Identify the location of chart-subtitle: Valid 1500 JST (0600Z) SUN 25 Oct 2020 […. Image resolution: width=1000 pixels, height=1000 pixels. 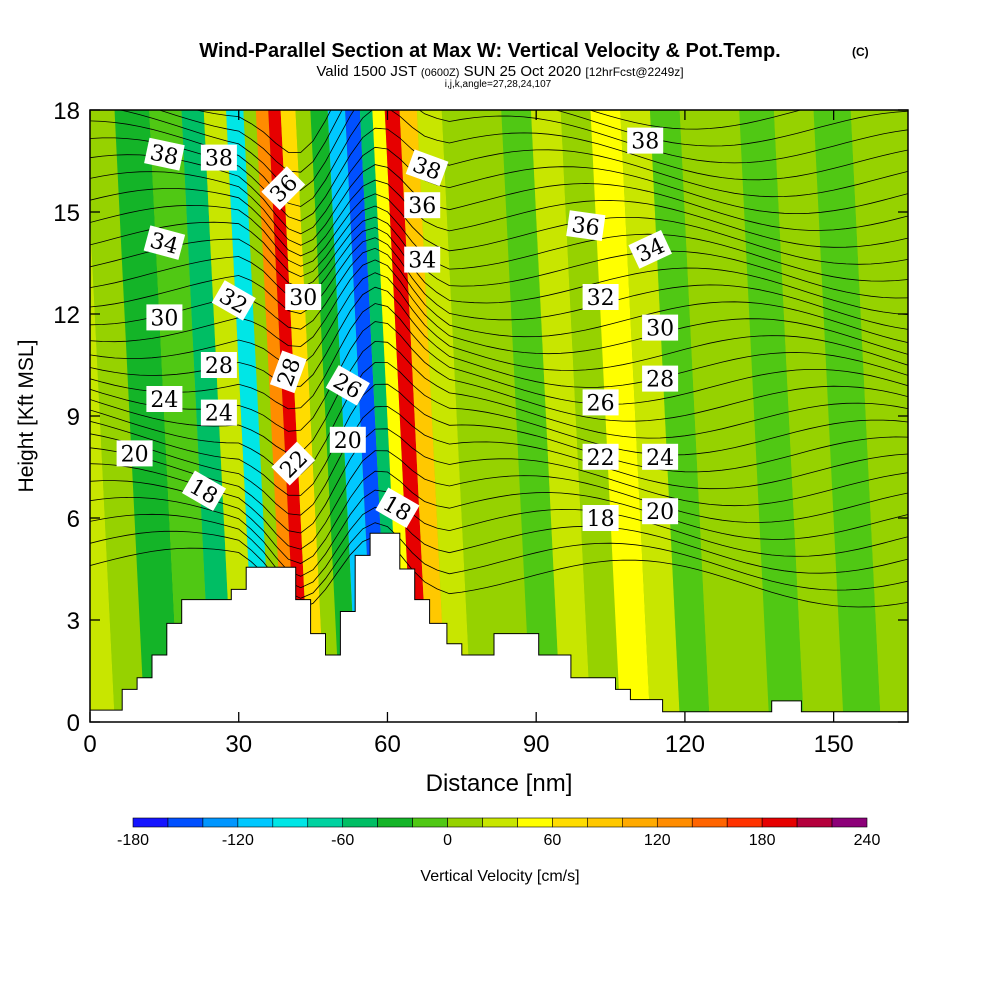
(499, 71).